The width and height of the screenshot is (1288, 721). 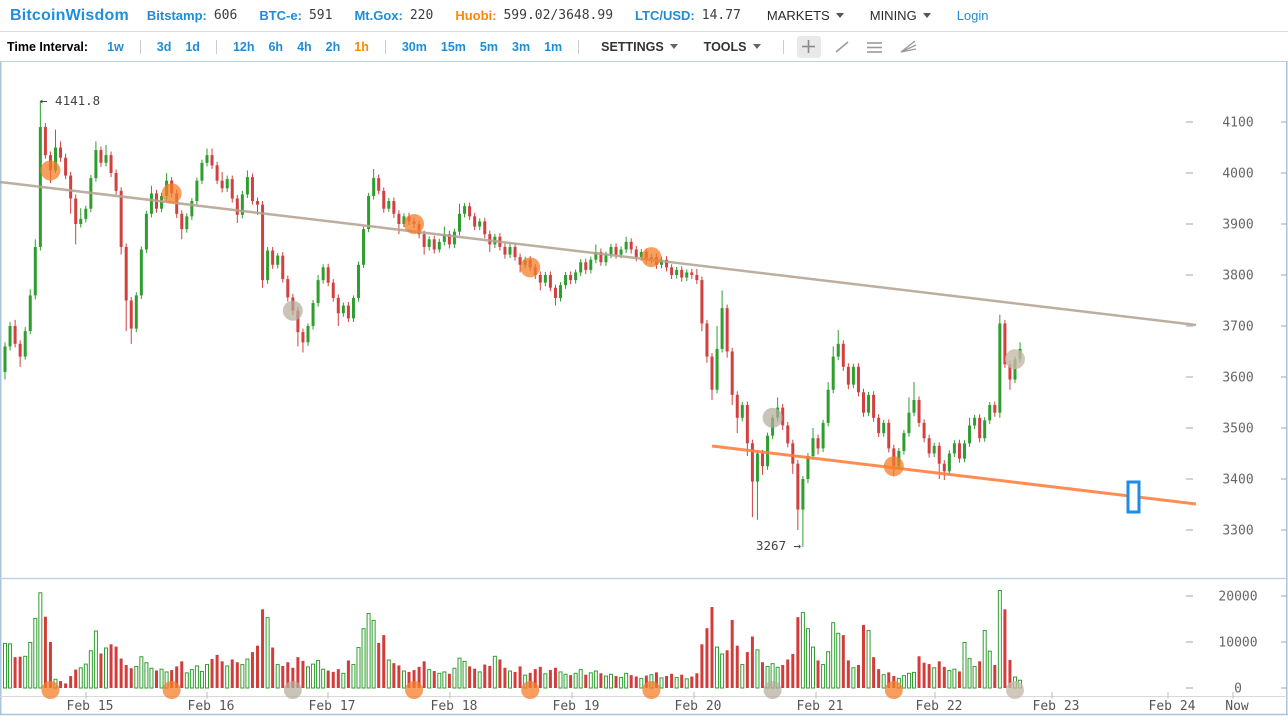 What do you see at coordinates (954, 475) in the screenshot?
I see `trendline-support` at bounding box center [954, 475].